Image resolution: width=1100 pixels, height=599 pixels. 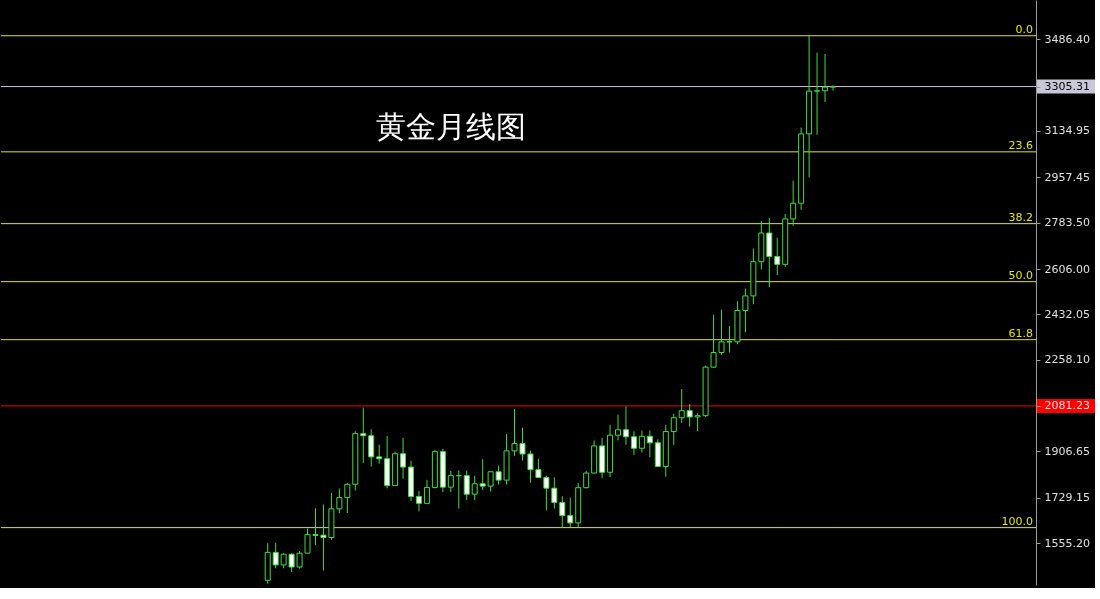 I want to click on y-tick-label: 2783.50, so click(x=1067, y=223).